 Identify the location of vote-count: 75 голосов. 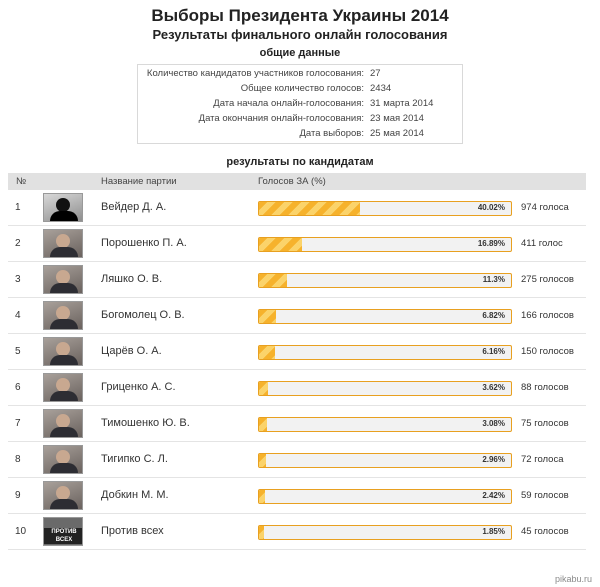
(545, 423).